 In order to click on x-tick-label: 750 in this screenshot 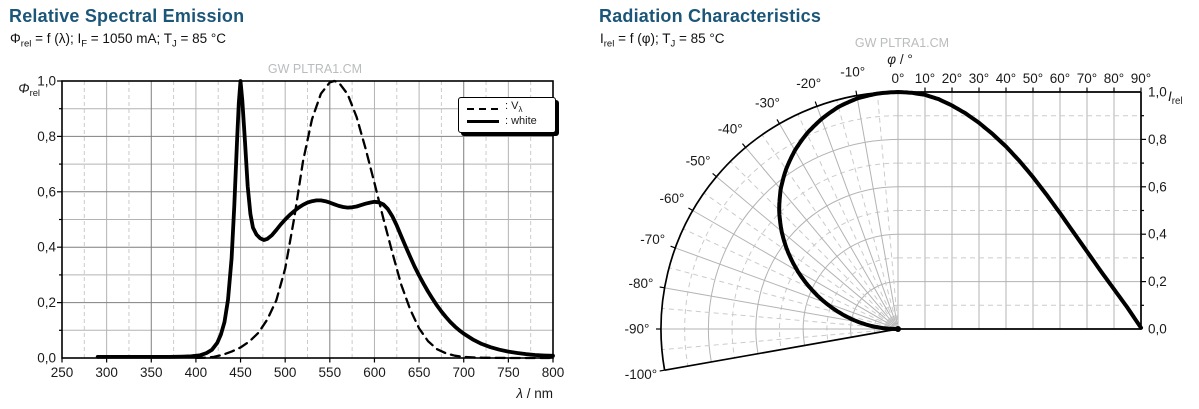, I will do `click(508, 372)`.